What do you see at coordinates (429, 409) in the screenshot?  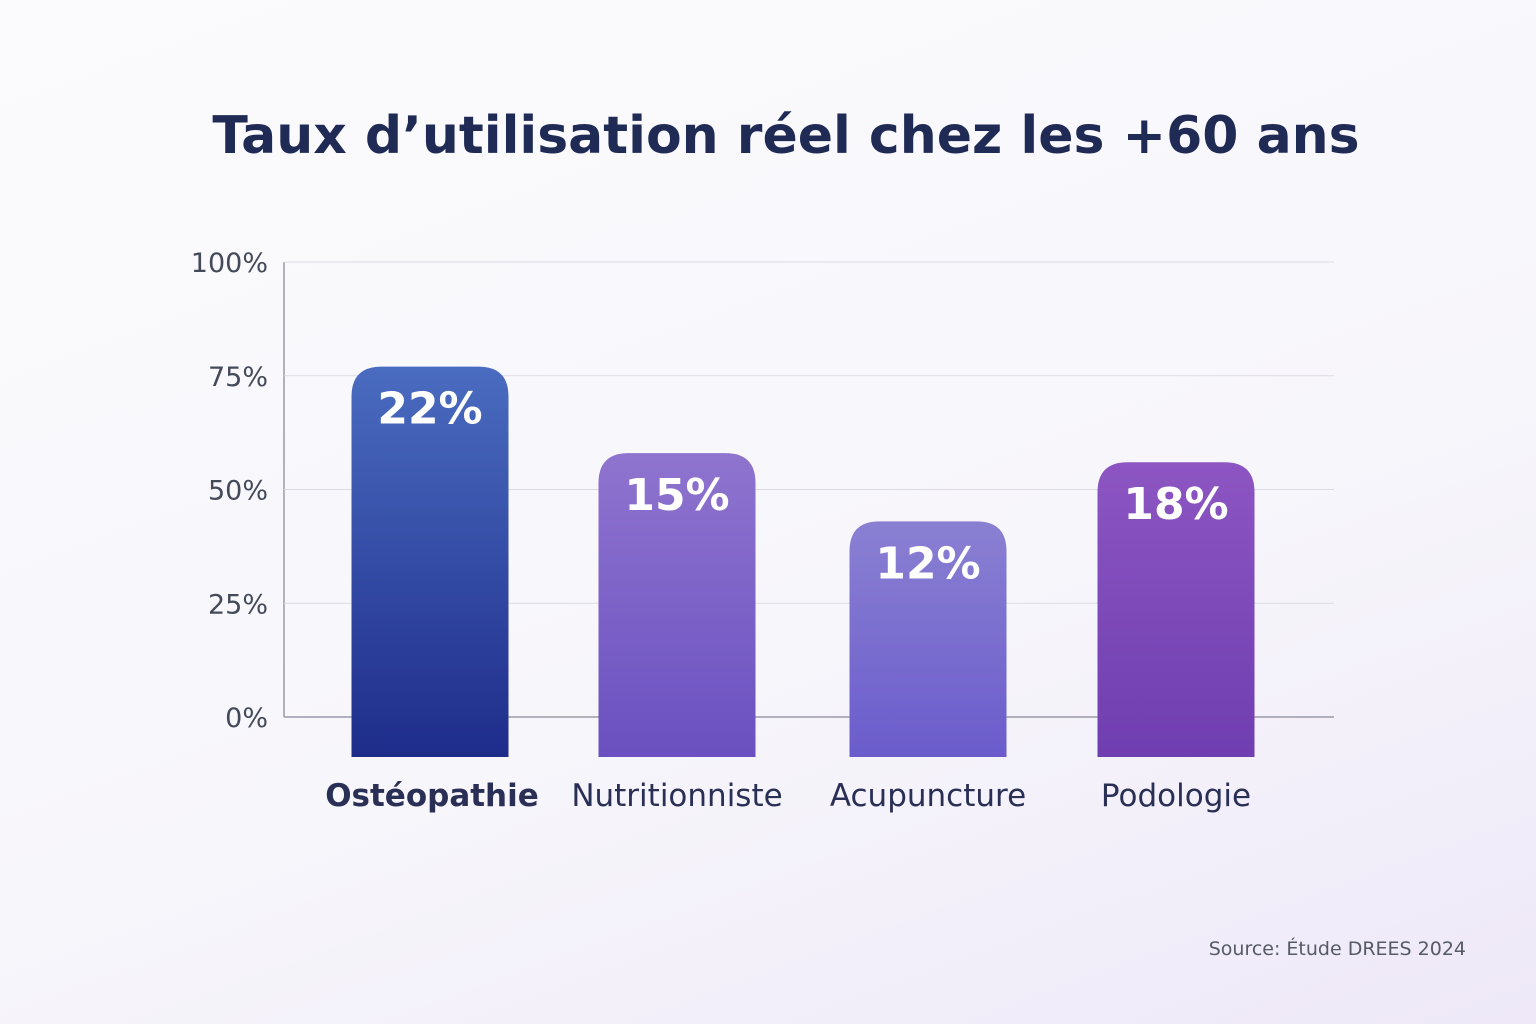 I see `bar-value-label: 22%` at bounding box center [429, 409].